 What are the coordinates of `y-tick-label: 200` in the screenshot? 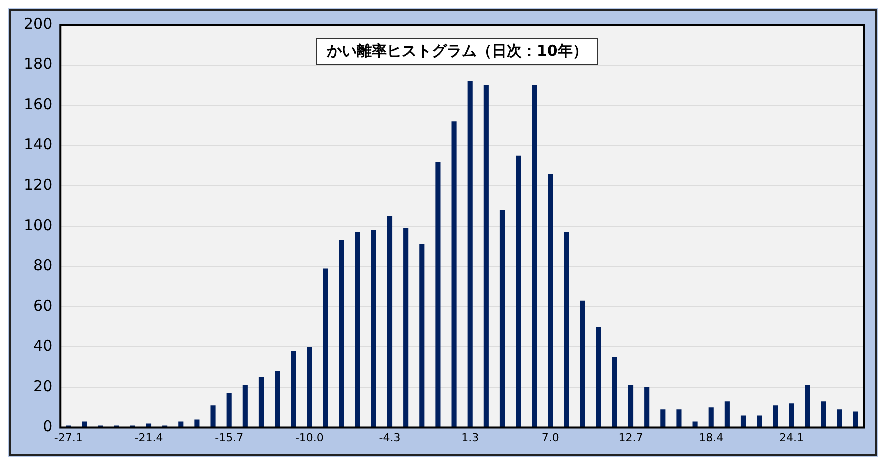 It's located at (38, 23).